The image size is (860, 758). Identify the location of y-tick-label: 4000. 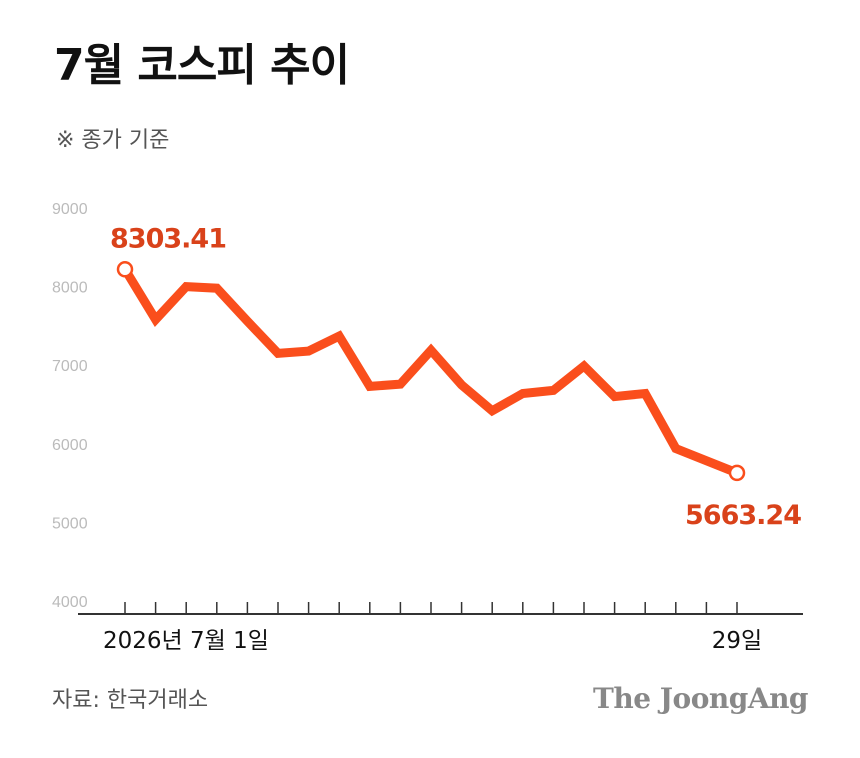
(70, 602).